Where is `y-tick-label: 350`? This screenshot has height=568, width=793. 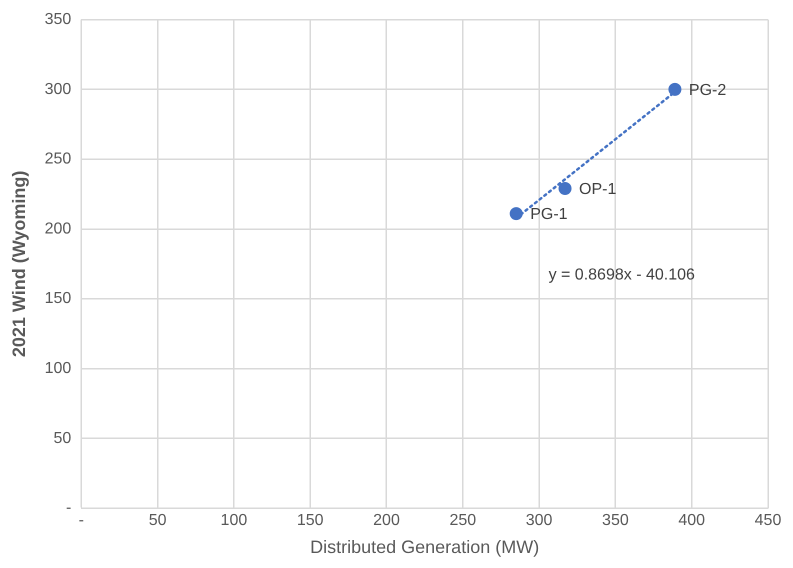 y-tick-label: 350 is located at coordinates (58, 19).